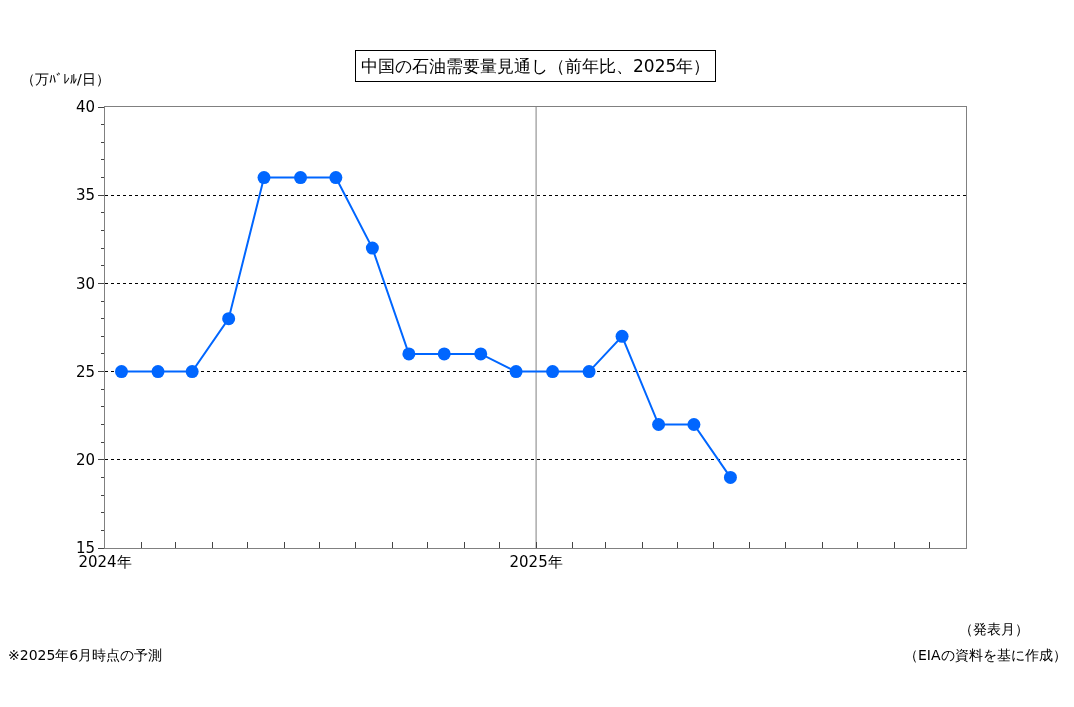 The width and height of the screenshot is (1074, 707). I want to click on y-tick-label: 40, so click(85, 107).